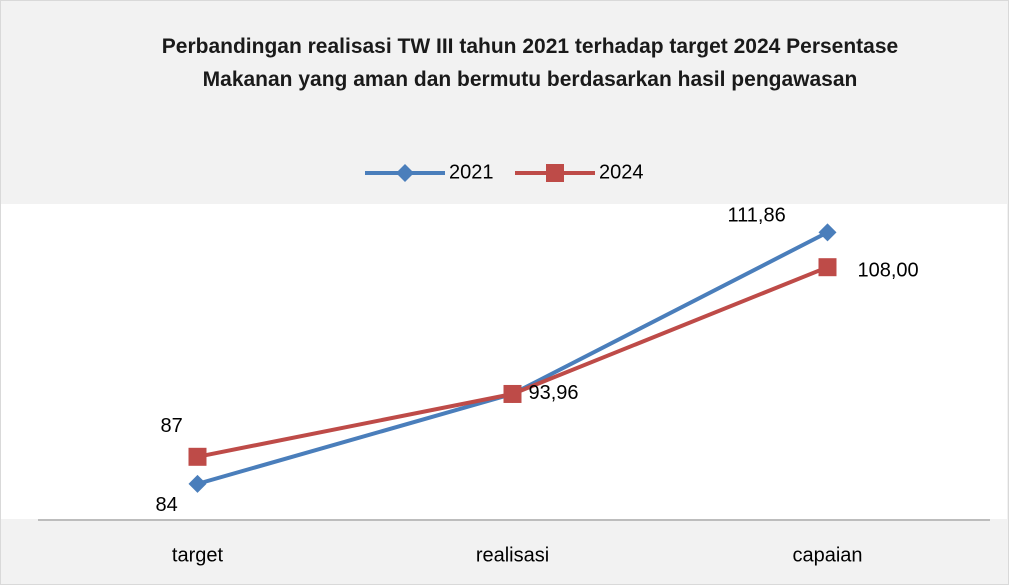 Image resolution: width=1009 pixels, height=585 pixels. What do you see at coordinates (554, 393) in the screenshot?
I see `data-label: 93,96` at bounding box center [554, 393].